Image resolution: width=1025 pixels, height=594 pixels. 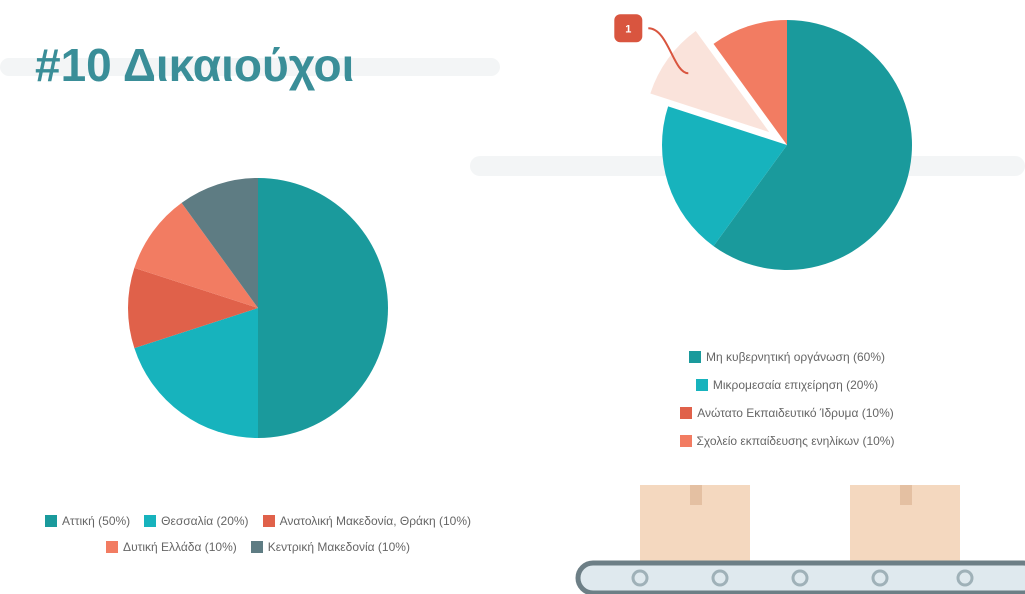 I want to click on tooltip-pointer, so click(x=668, y=51).